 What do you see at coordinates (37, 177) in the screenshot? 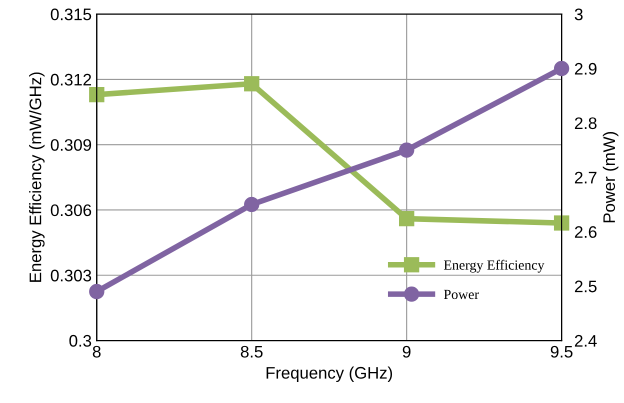
I see `y-axis-title: Energy Efficiency (mW/GHz)` at bounding box center [37, 177].